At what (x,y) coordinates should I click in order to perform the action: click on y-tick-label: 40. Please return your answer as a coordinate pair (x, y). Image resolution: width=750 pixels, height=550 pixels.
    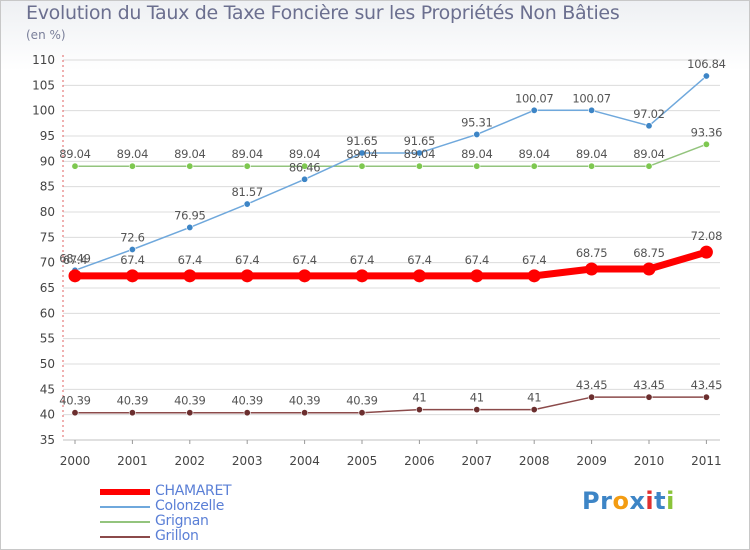
    Looking at the image, I should click on (47, 415).